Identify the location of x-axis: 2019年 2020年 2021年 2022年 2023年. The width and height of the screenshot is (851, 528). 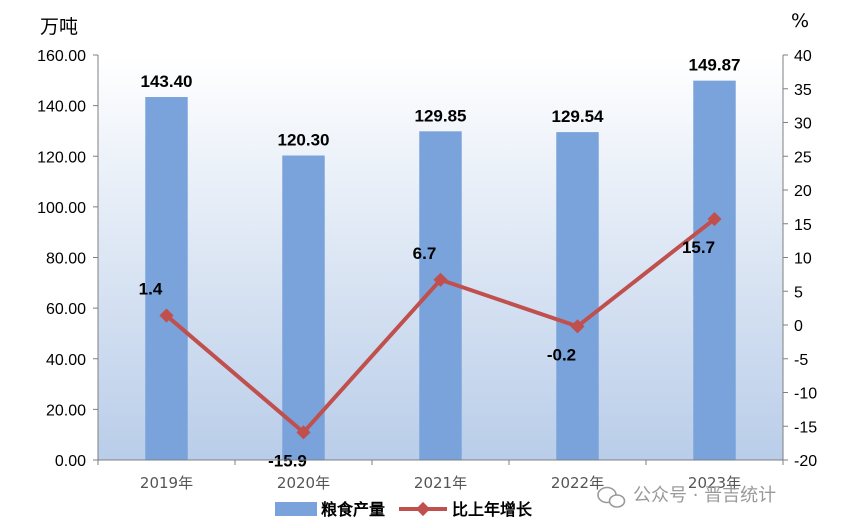
(440, 475).